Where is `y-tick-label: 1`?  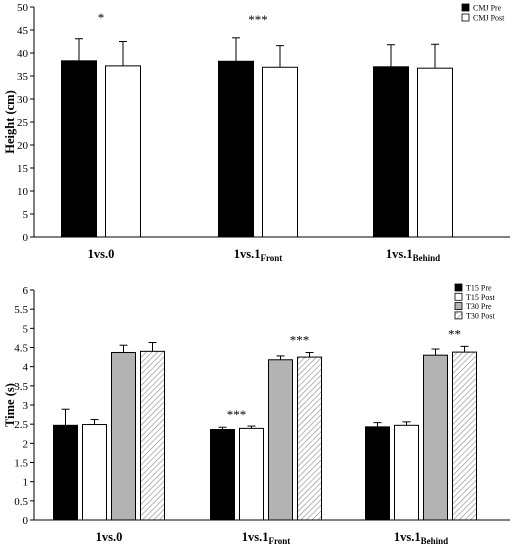 y-tick-label: 1 is located at coordinates (26, 483).